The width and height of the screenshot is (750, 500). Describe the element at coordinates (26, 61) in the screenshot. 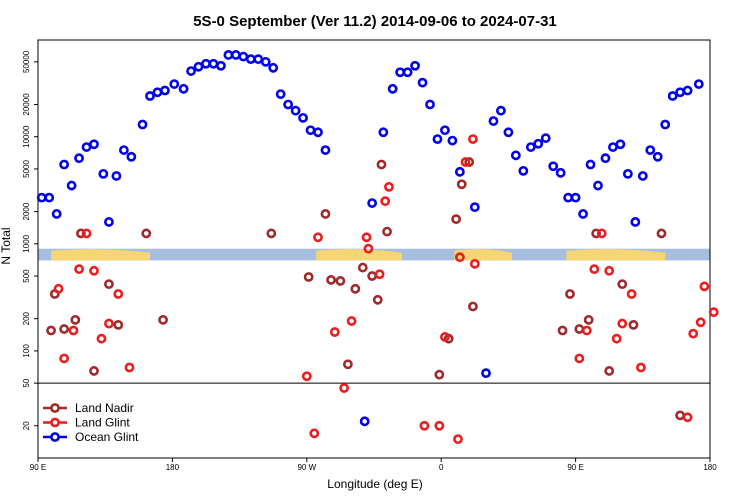

I see `y-tick-label: 50000` at that location.